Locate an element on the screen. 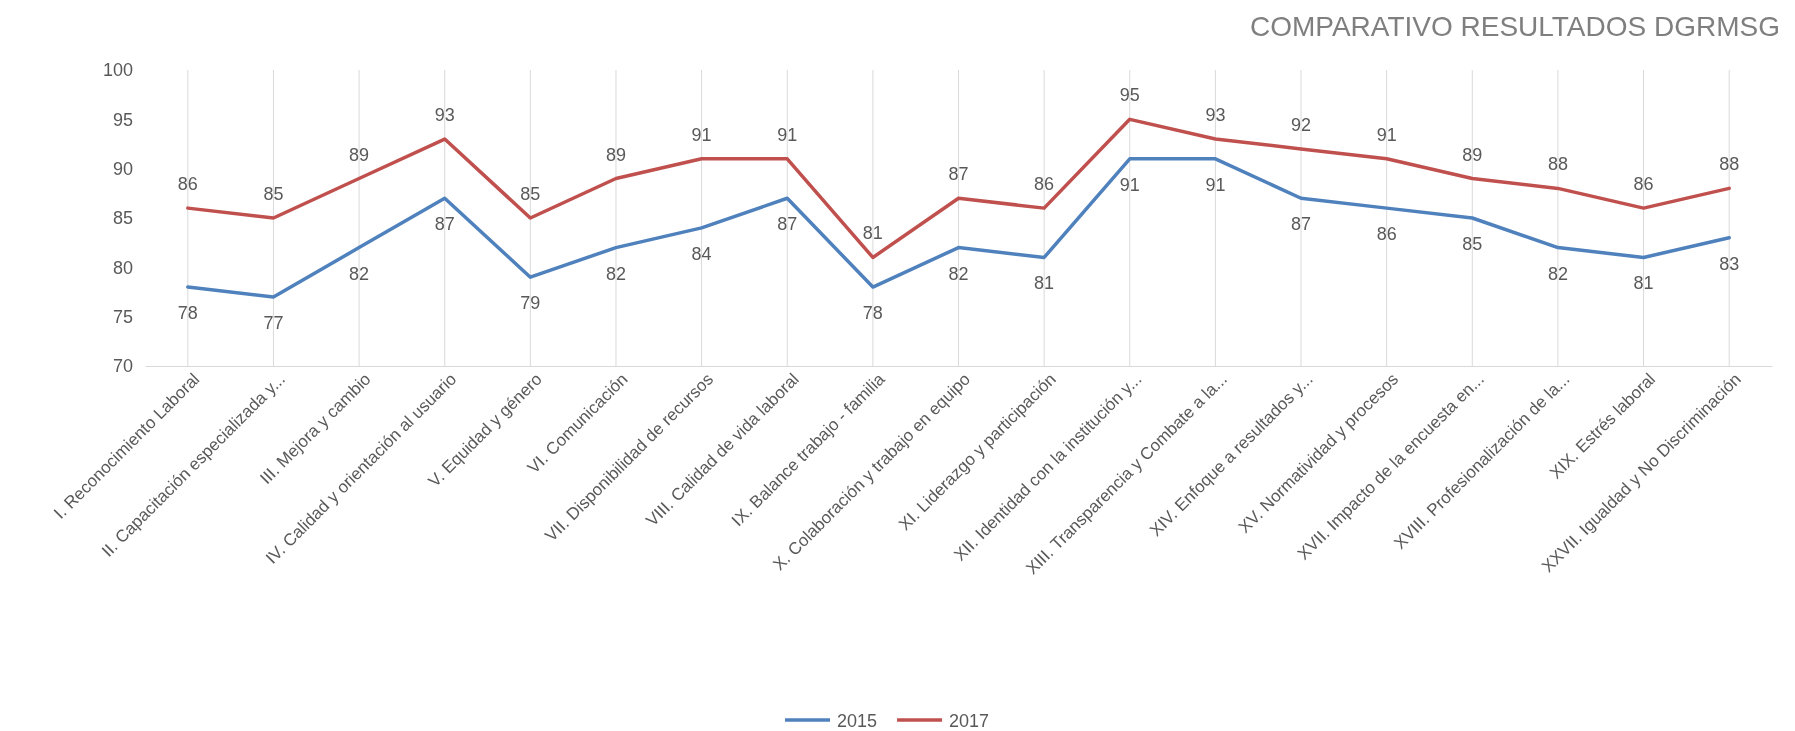 The height and width of the screenshot is (731, 1795). y-tick-label: 90 is located at coordinates (122, 168).